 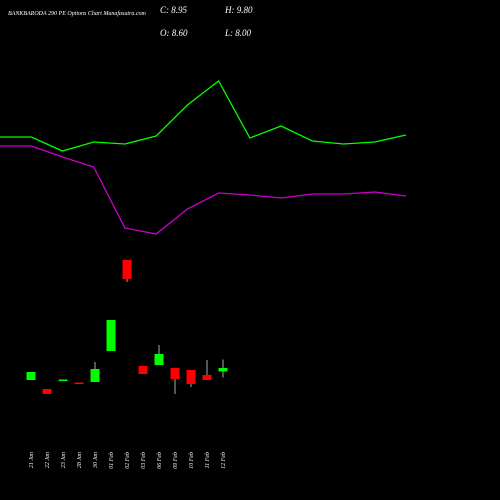 I want to click on summary-open: O: 8.60, so click(x=174, y=33).